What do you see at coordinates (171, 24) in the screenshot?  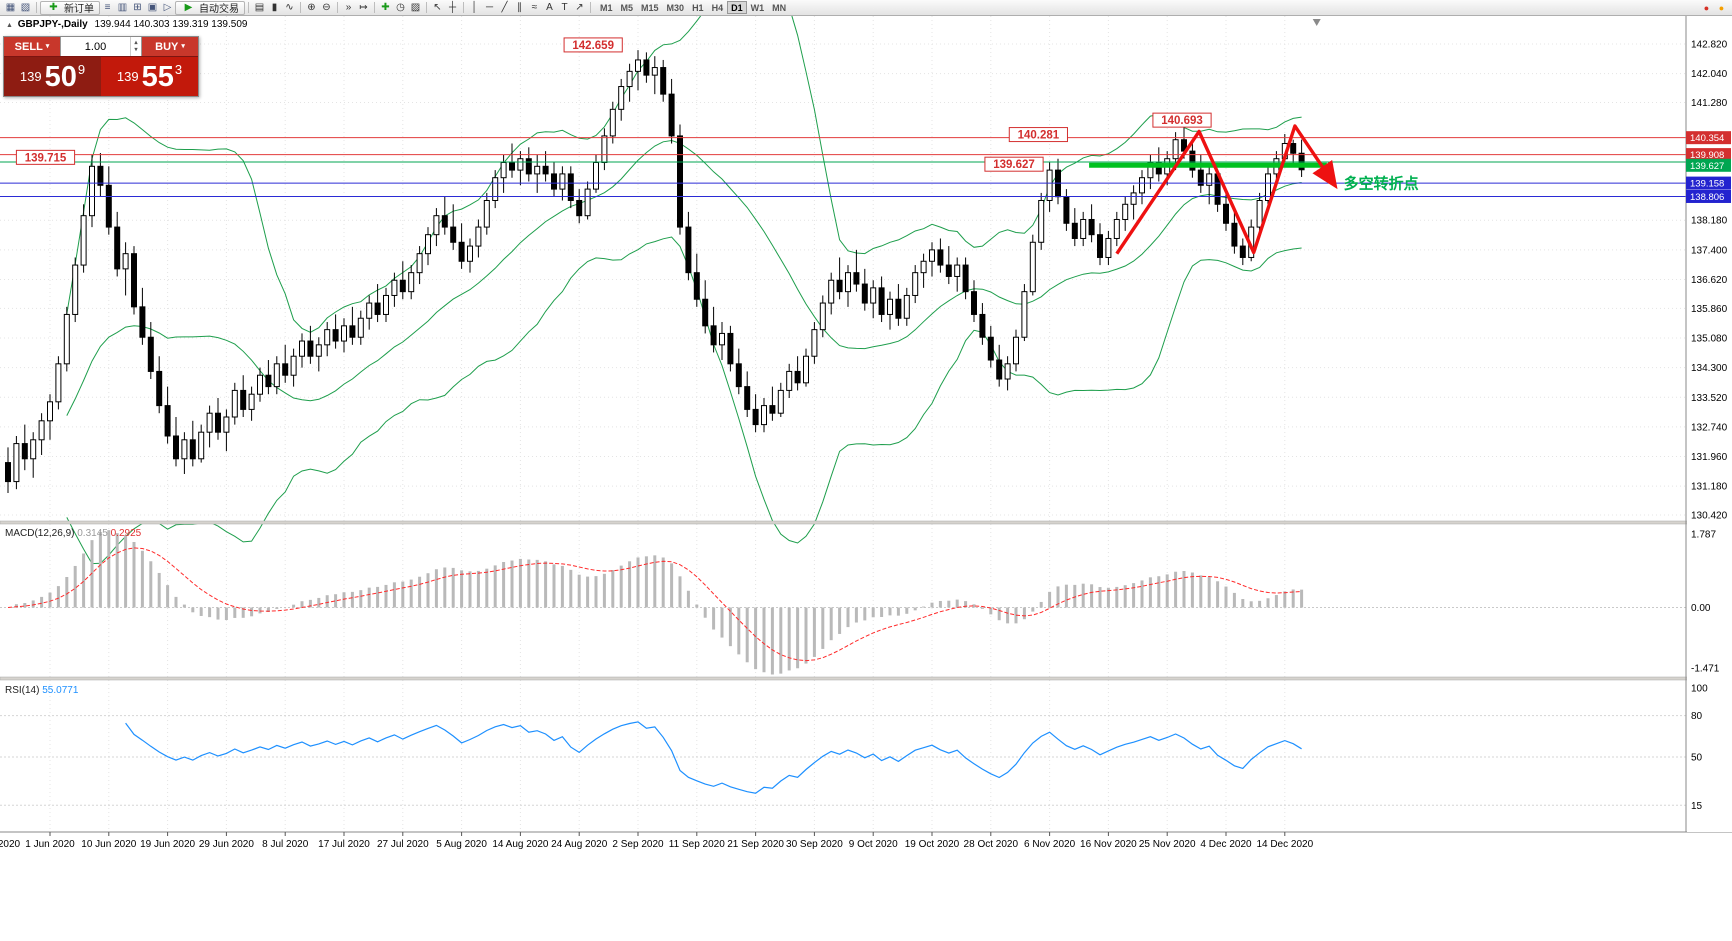 I see `chart-ohlc-values: 139.944 140.303 139.319 139.509` at bounding box center [171, 24].